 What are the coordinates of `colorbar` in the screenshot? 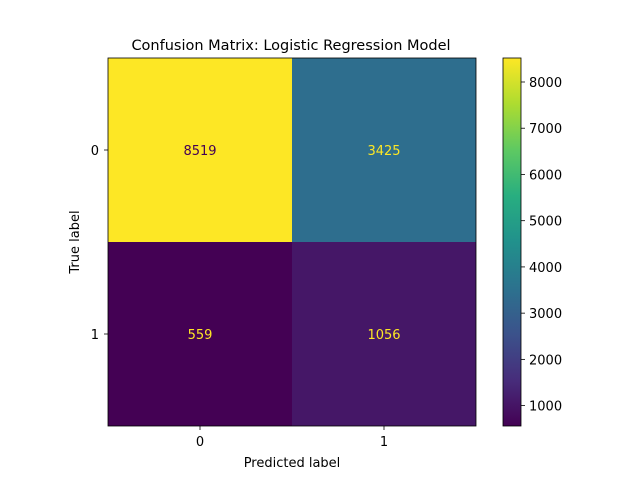 It's located at (512, 242).